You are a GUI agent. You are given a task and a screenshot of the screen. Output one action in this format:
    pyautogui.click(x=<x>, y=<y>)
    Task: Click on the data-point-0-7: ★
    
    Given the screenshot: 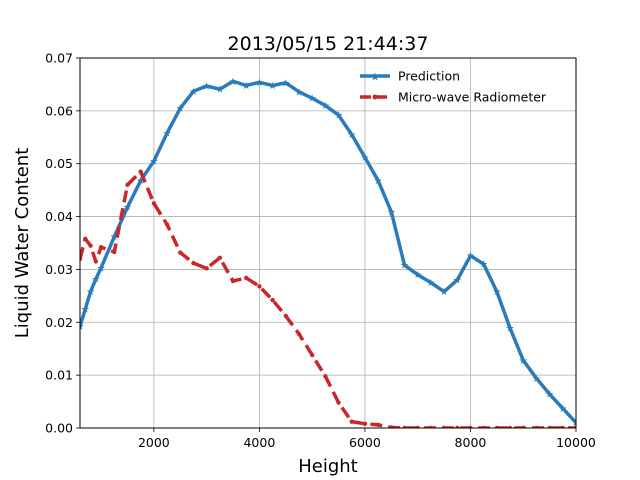 What is the action you would take?
    pyautogui.click(x=140, y=181)
    